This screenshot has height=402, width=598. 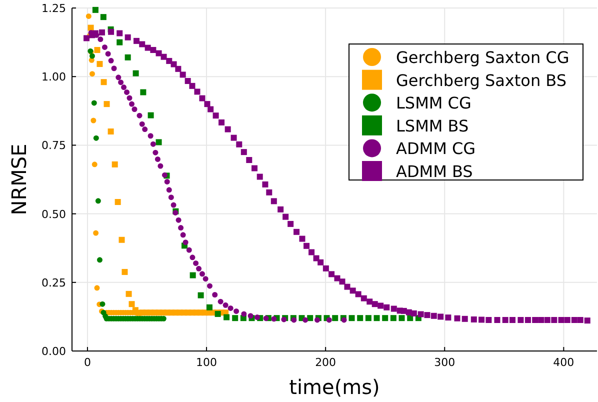 What do you see at coordinates (483, 57) in the screenshot?
I see `legend-label: Gerchberg Saxton CG` at bounding box center [483, 57].